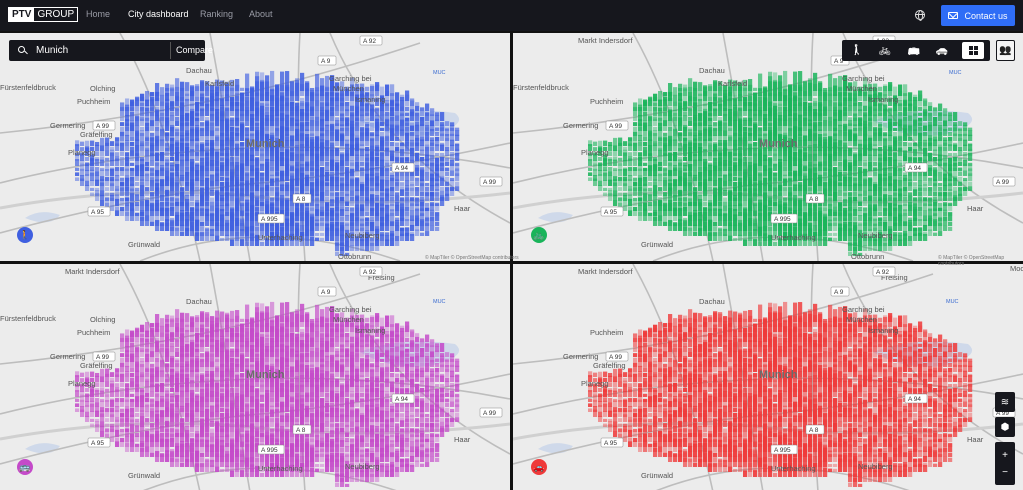  What do you see at coordinates (1005, 50) in the screenshot?
I see `people-button: 👥` at bounding box center [1005, 50].